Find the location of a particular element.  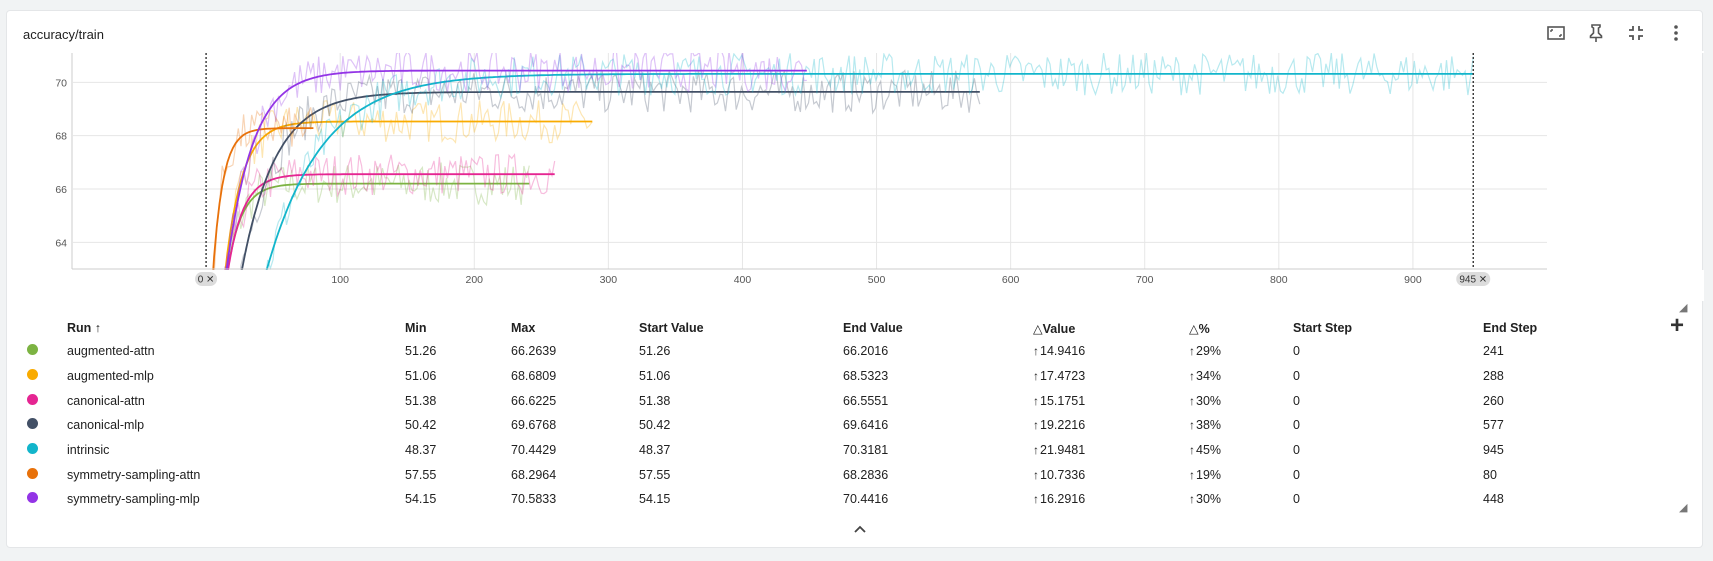

delta-pct: ↑29% is located at coordinates (1241, 351).